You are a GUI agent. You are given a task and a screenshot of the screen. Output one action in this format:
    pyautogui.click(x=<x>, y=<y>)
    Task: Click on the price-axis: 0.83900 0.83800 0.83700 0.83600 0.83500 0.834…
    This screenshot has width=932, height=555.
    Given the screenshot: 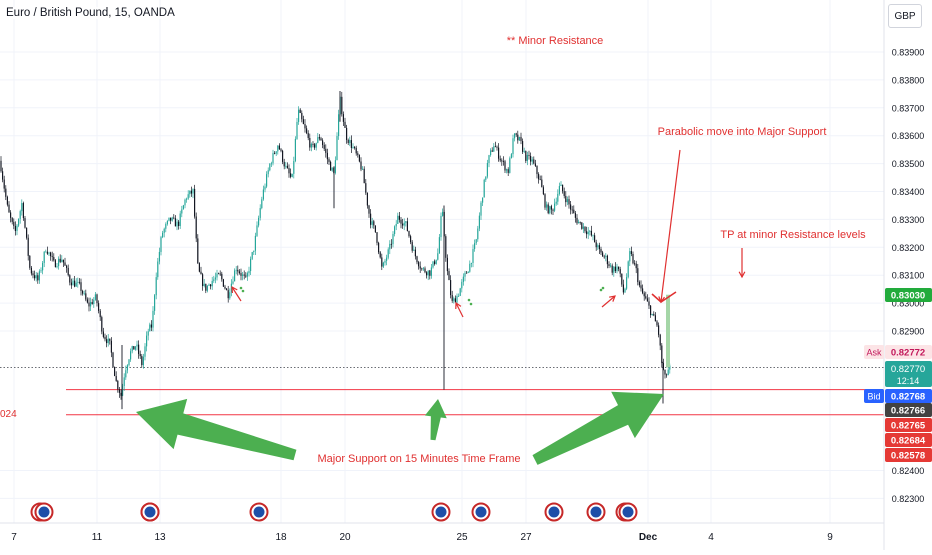 What is the action you would take?
    pyautogui.click(x=898, y=275)
    